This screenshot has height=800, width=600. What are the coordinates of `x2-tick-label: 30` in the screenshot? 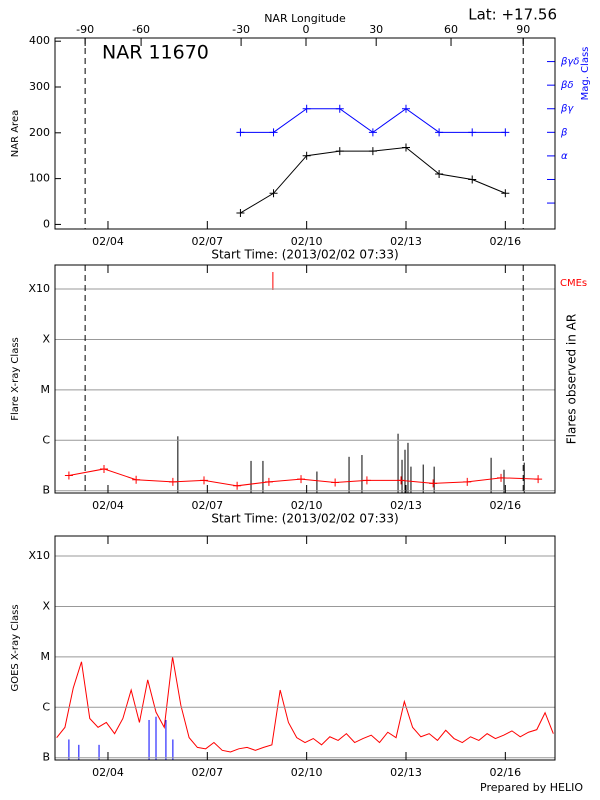 It's located at (376, 29).